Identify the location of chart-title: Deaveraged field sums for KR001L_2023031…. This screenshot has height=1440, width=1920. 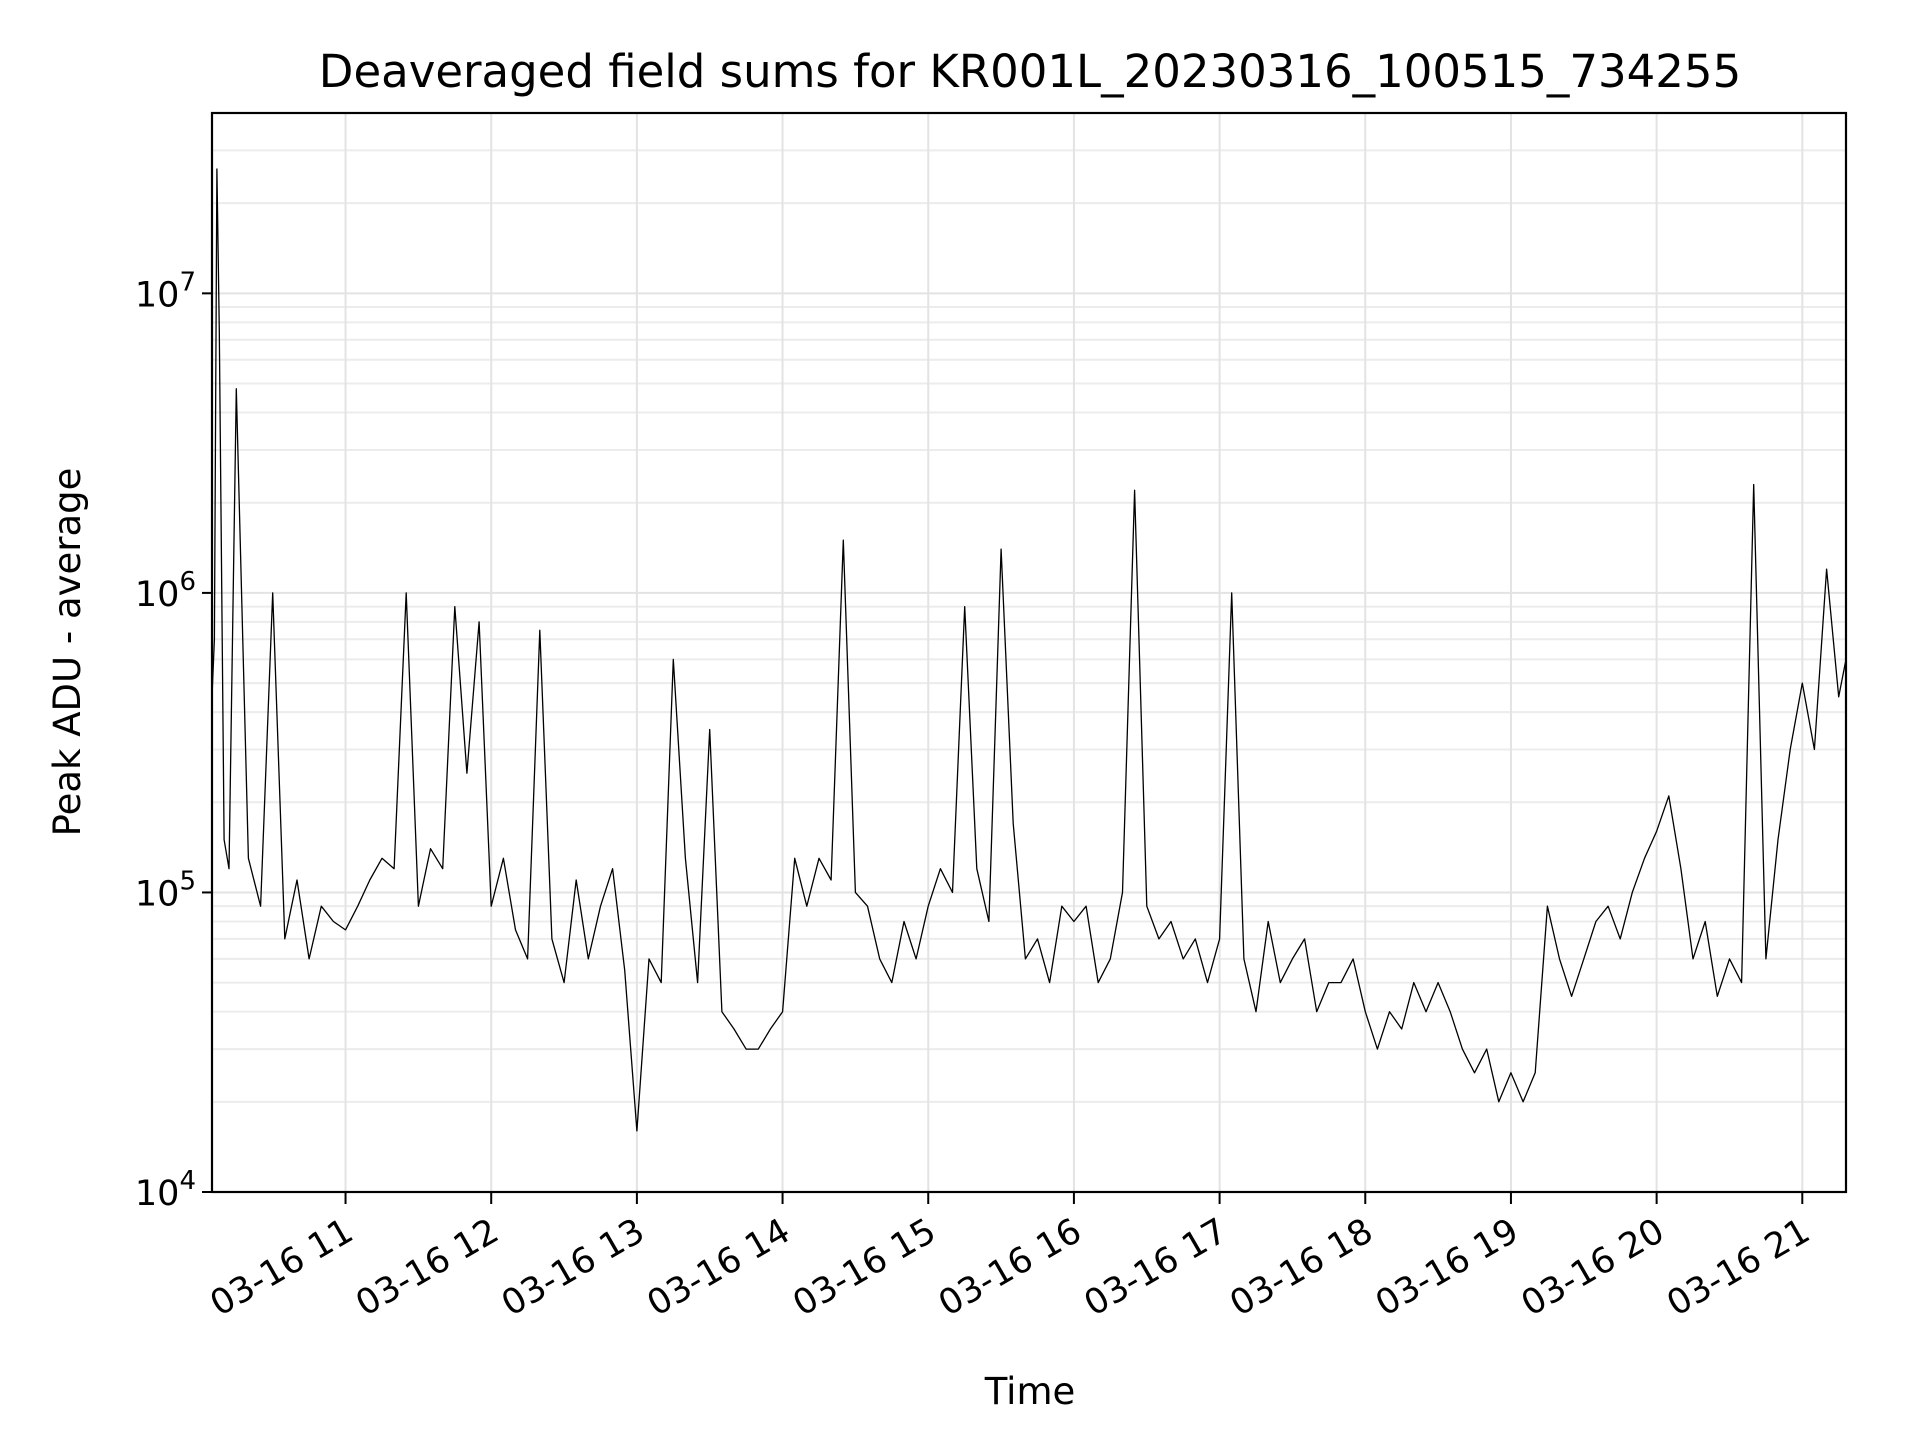
(1030, 71).